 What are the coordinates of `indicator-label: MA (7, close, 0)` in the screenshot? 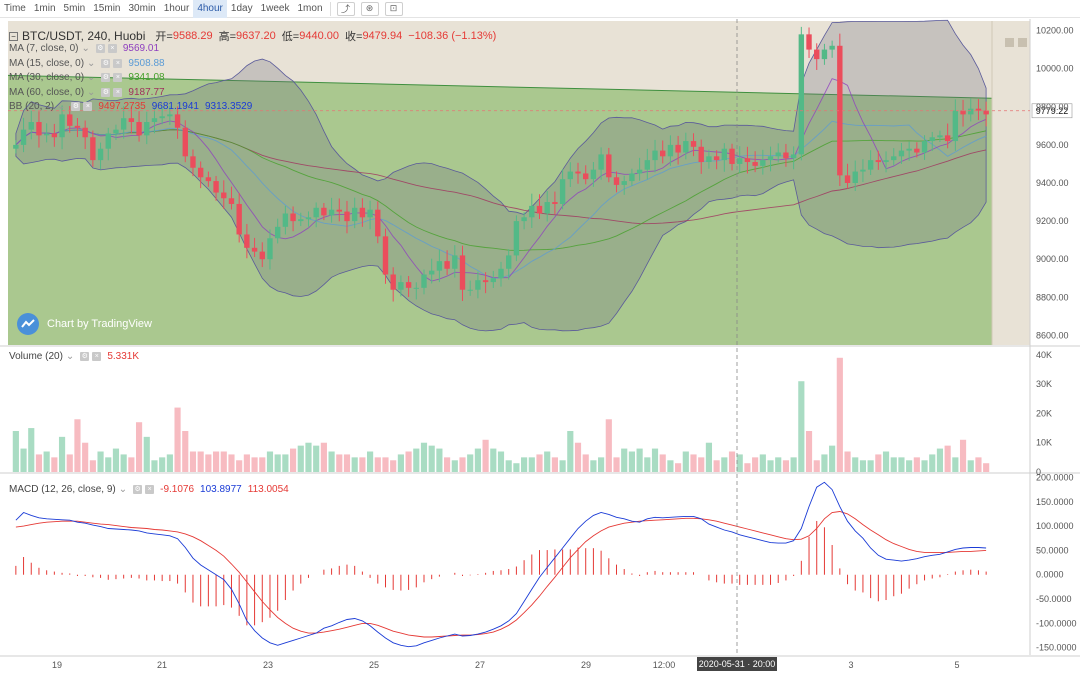 It's located at (44, 48).